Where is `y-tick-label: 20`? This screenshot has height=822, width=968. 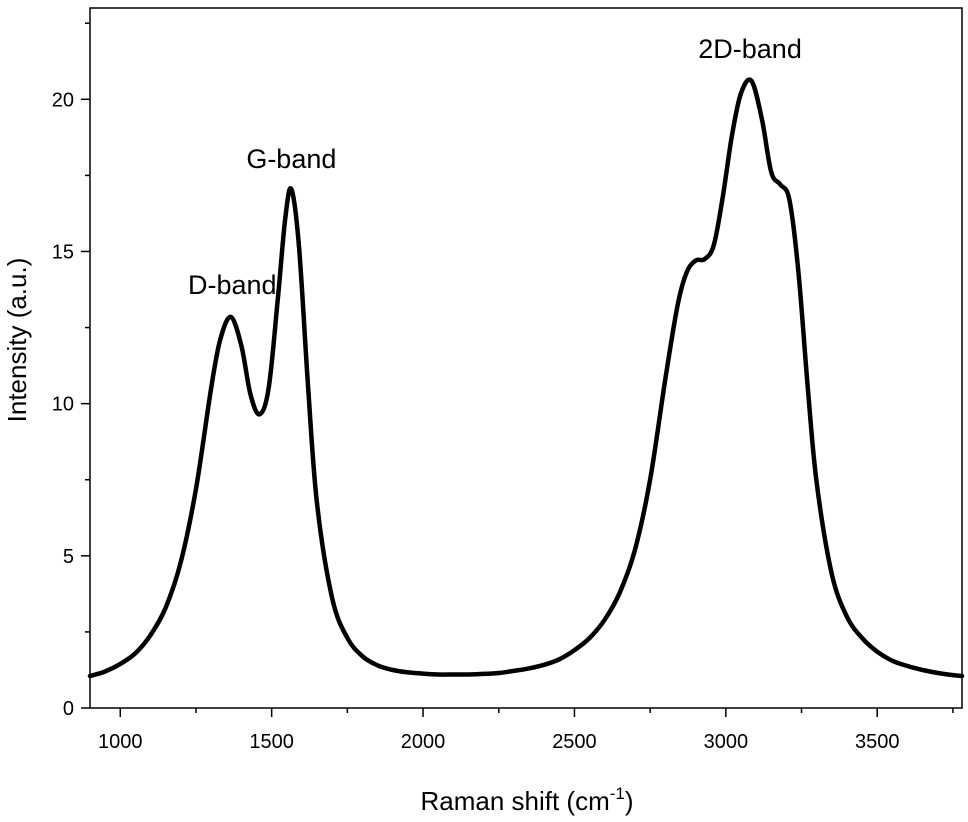 y-tick-label: 20 is located at coordinates (63, 100).